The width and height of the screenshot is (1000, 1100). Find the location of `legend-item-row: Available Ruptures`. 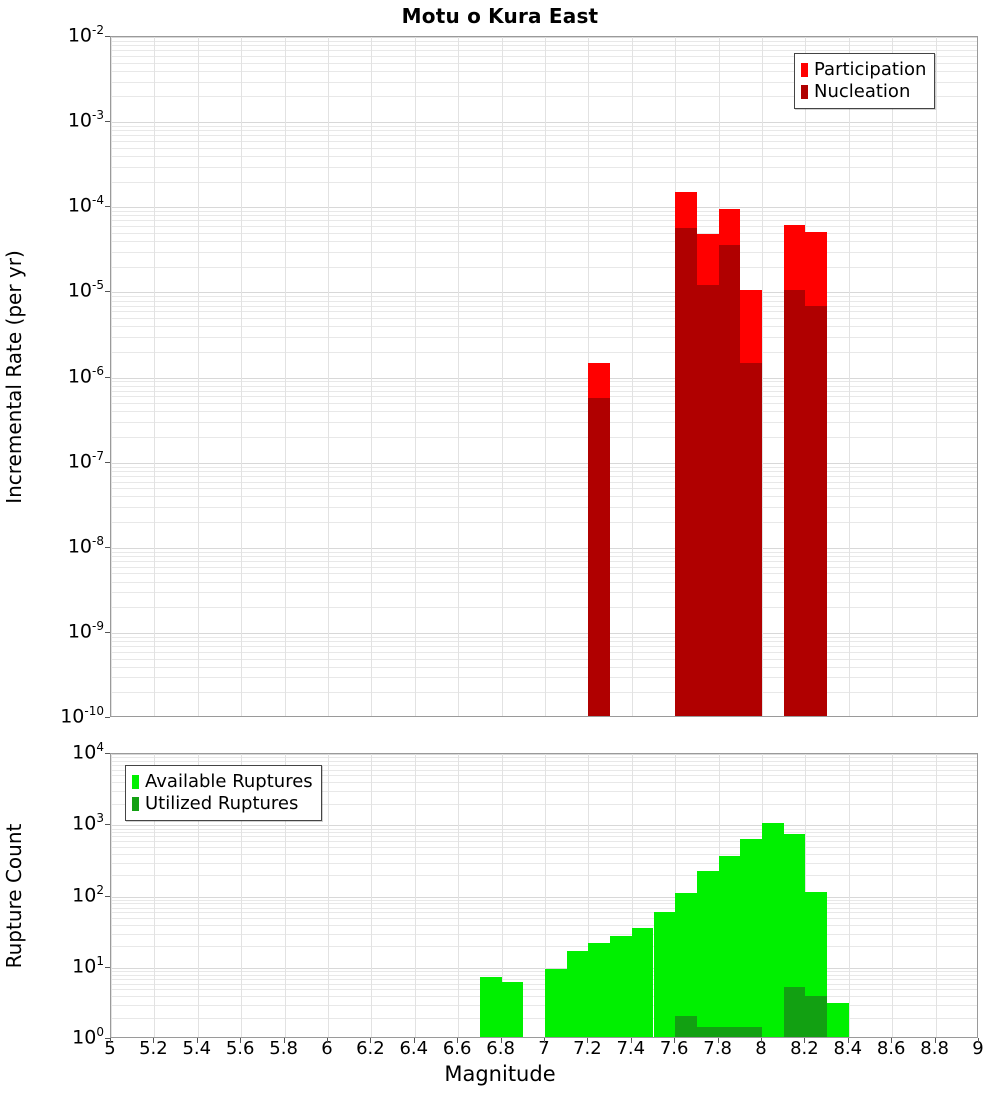

legend-item-row: Available Ruptures is located at coordinates (222, 782).